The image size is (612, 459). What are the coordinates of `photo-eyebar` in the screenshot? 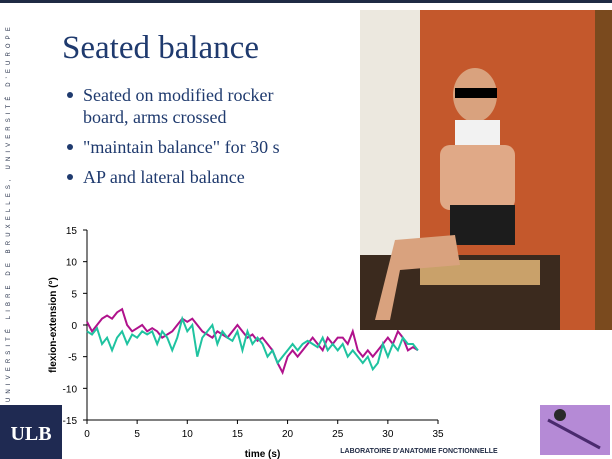 It's located at (476, 93).